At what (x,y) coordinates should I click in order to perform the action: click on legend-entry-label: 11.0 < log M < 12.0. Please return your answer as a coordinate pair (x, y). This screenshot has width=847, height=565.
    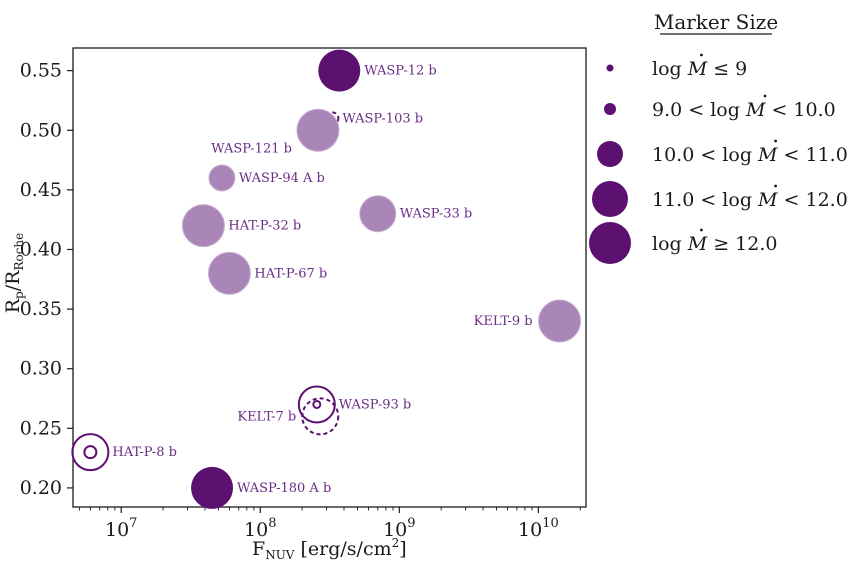
    Looking at the image, I should click on (749, 200).